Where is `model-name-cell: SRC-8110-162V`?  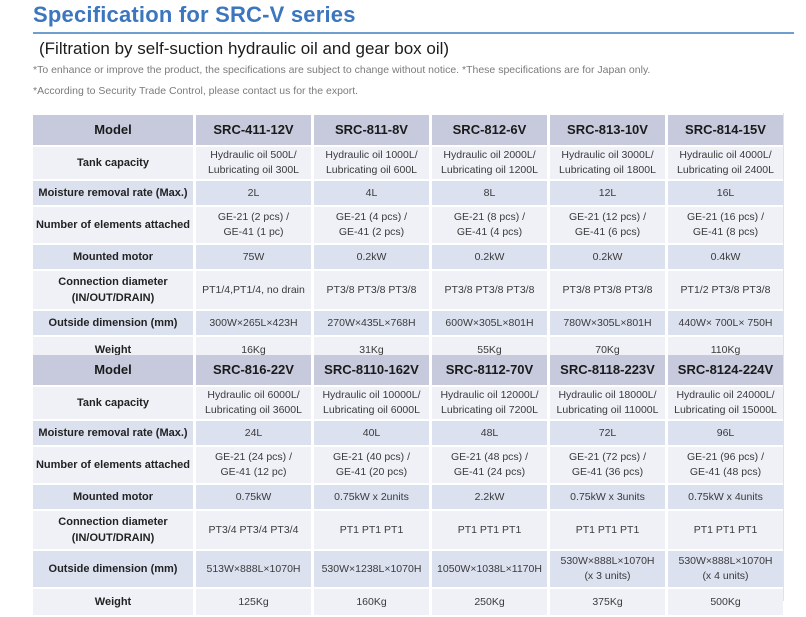
model-name-cell: SRC-8110-162V is located at coordinates (371, 370).